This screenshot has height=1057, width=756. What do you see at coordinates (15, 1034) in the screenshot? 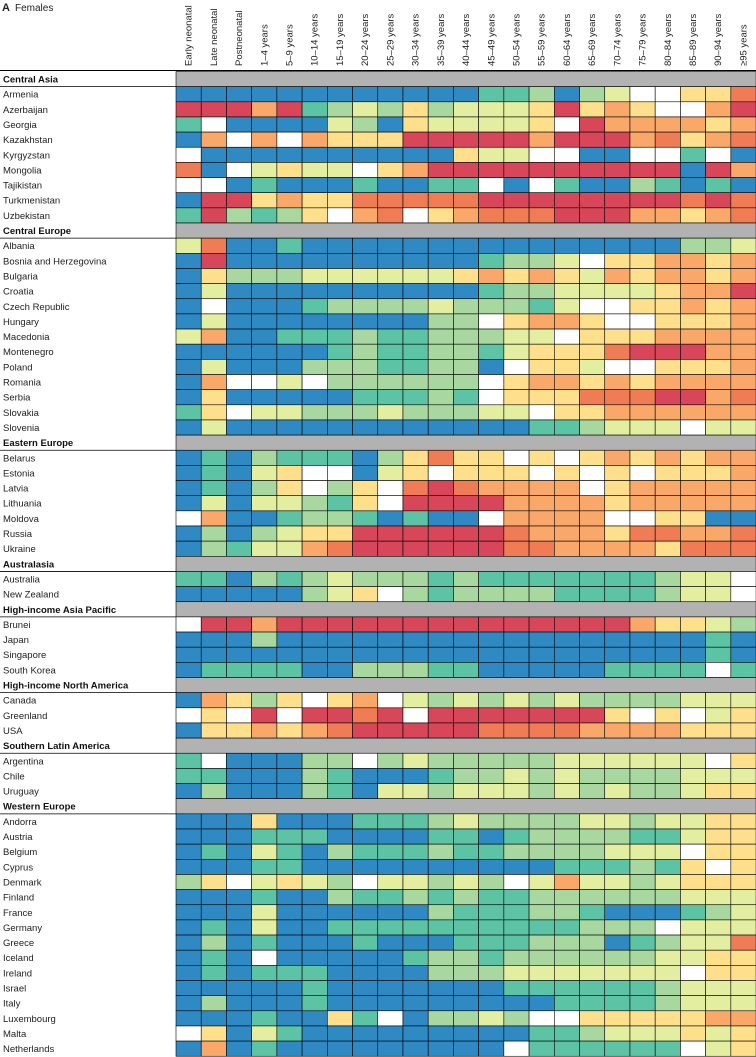
I see `country-label: Malta` at bounding box center [15, 1034].